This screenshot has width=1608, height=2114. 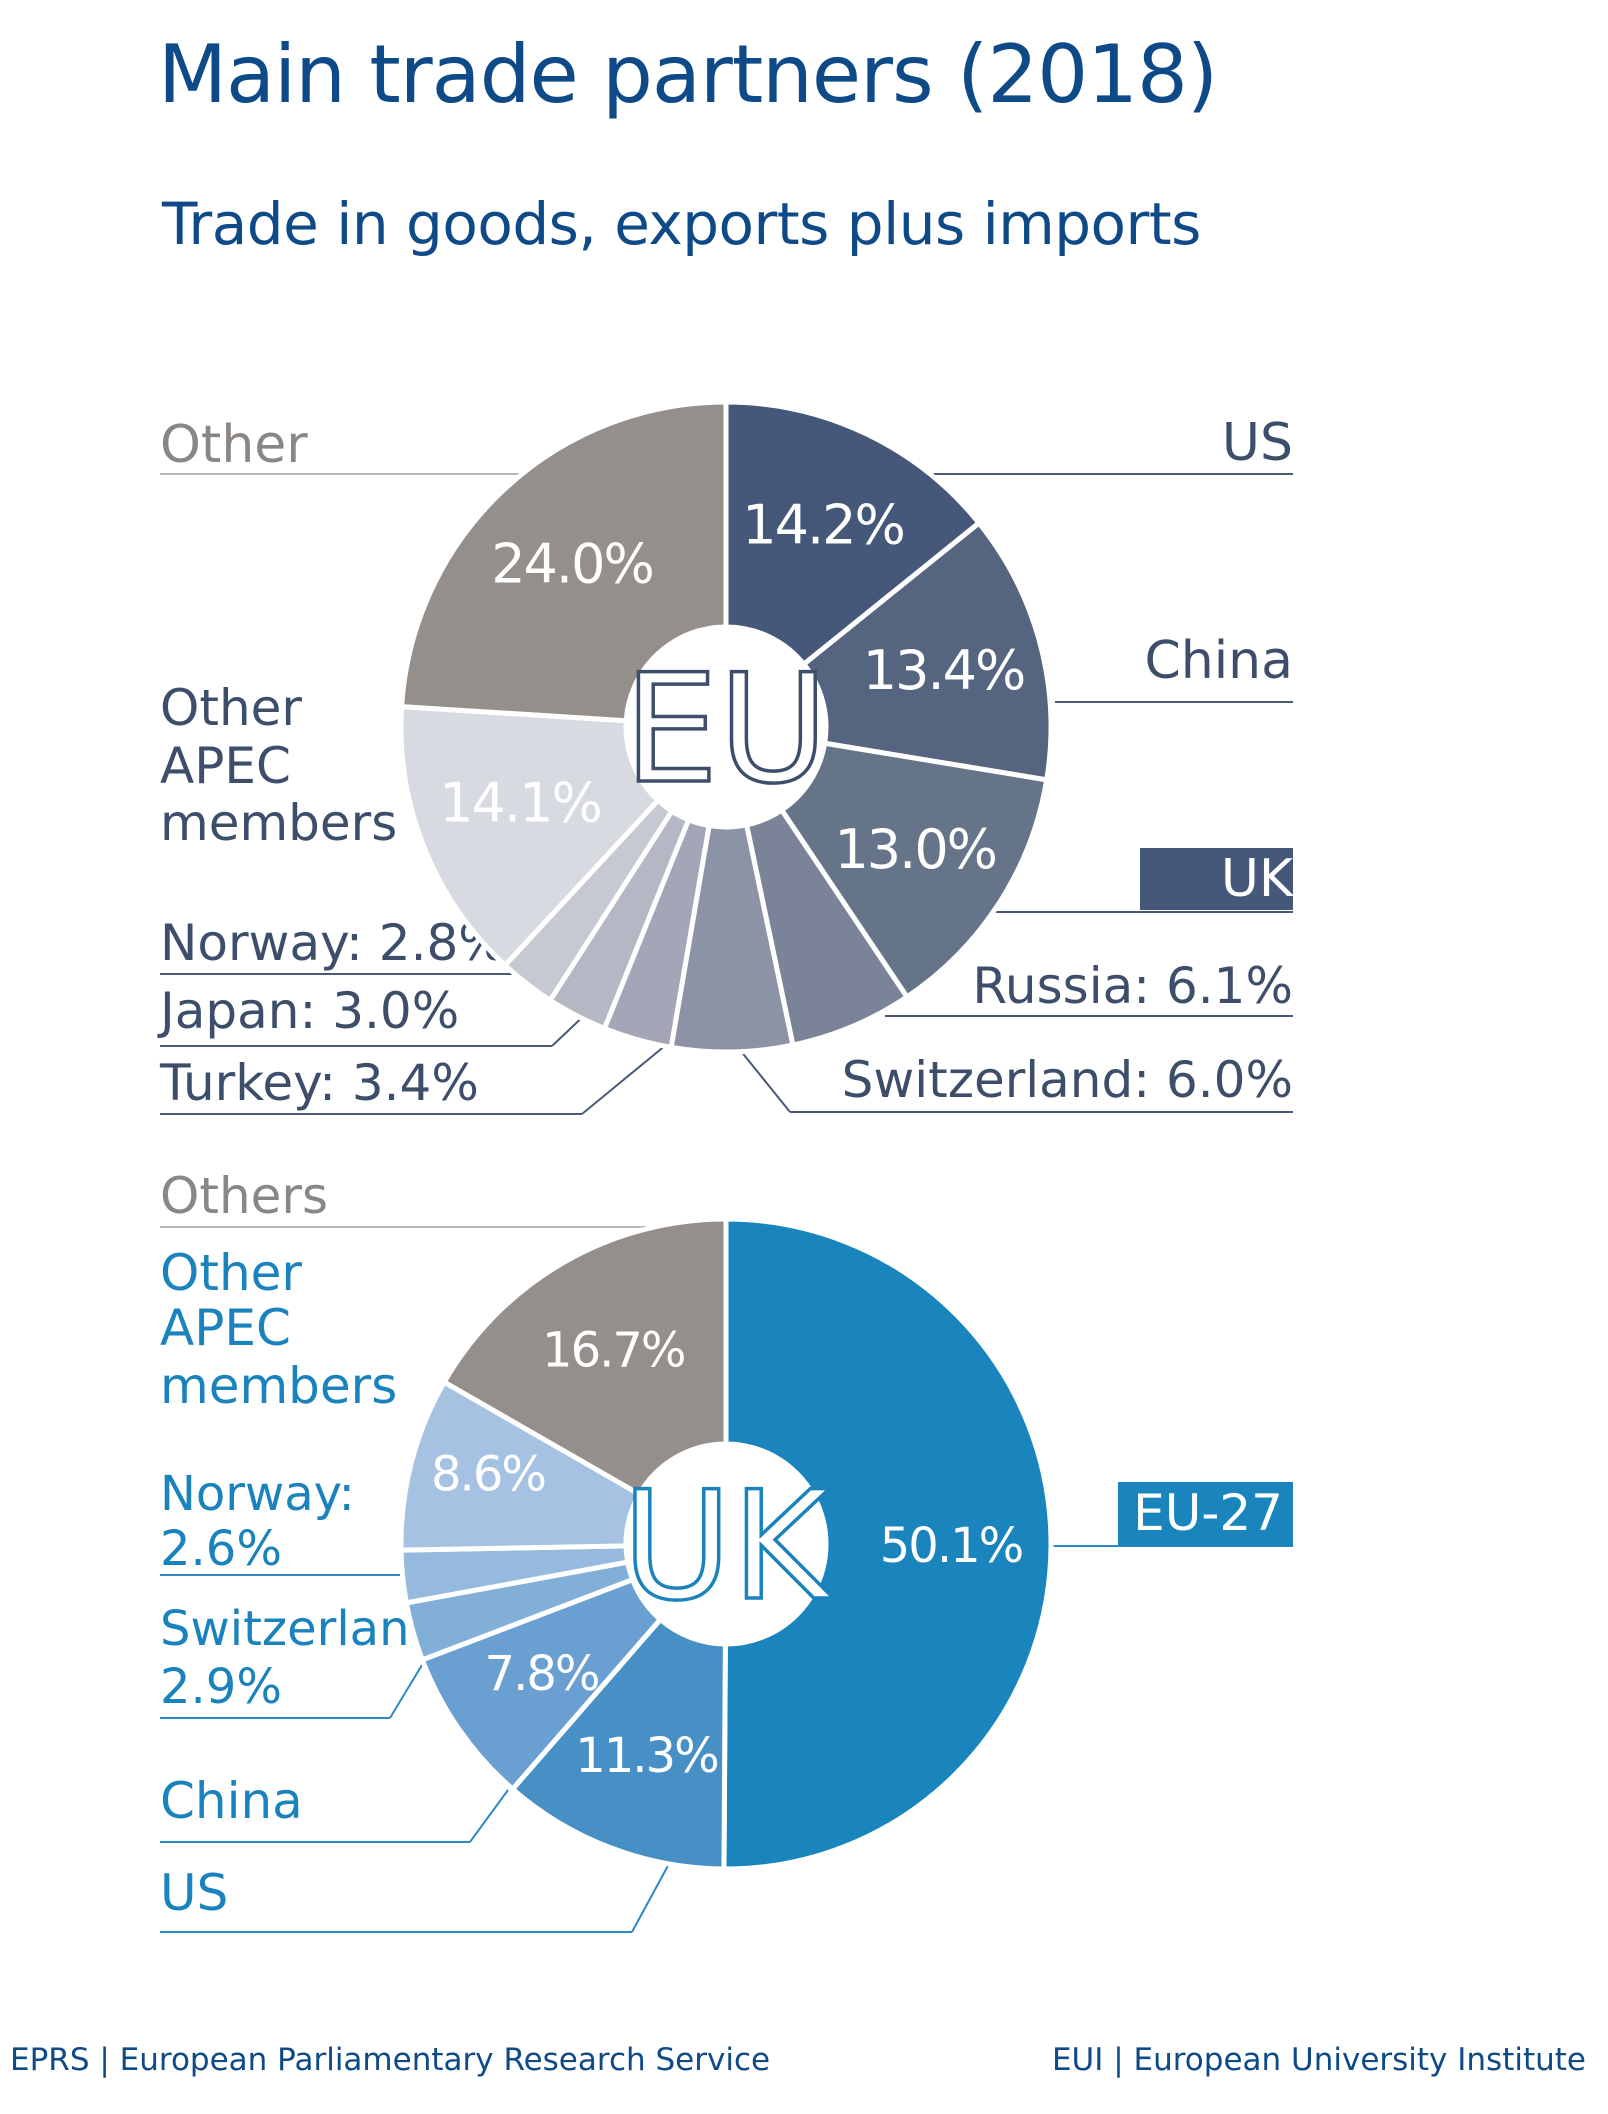 I want to click on eu-us-label: US, so click(x=1257, y=443).